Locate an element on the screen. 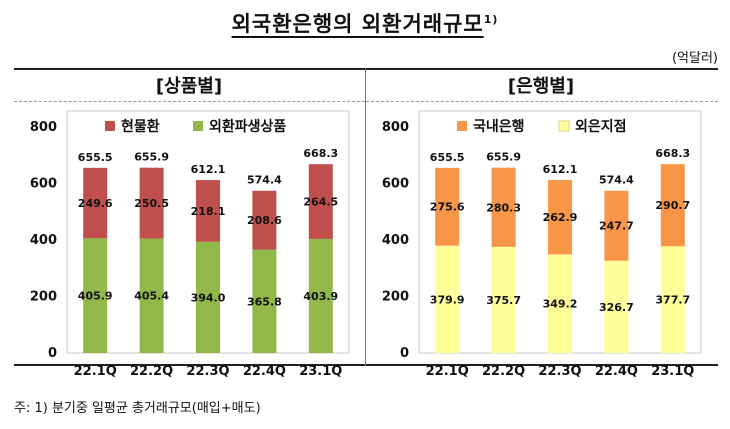  bar-value-label: 208.6 is located at coordinates (264, 220).